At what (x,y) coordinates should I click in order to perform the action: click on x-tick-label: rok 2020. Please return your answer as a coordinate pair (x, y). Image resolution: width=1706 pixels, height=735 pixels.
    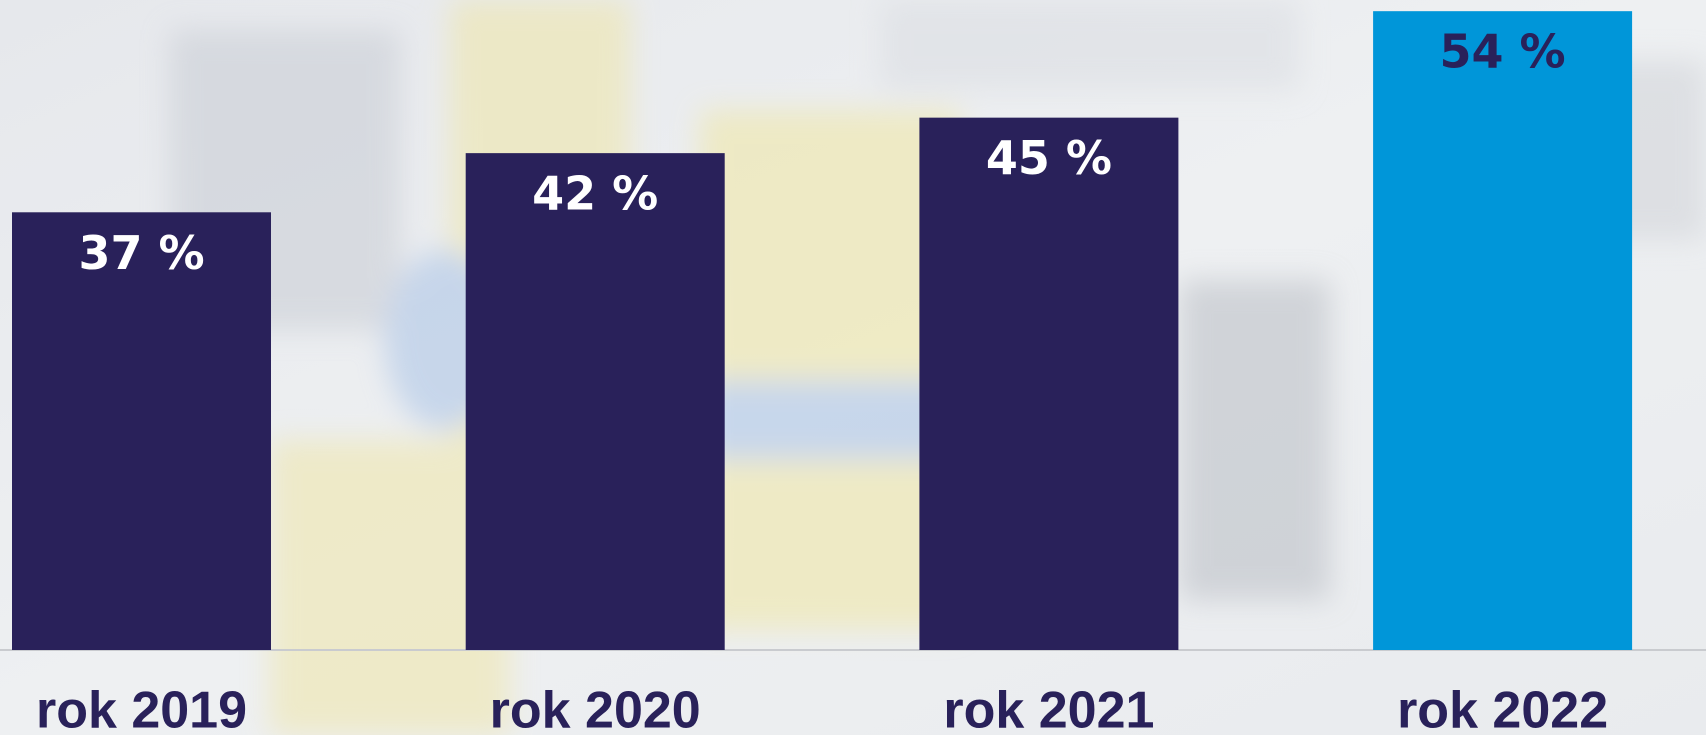
    Looking at the image, I should click on (595, 708).